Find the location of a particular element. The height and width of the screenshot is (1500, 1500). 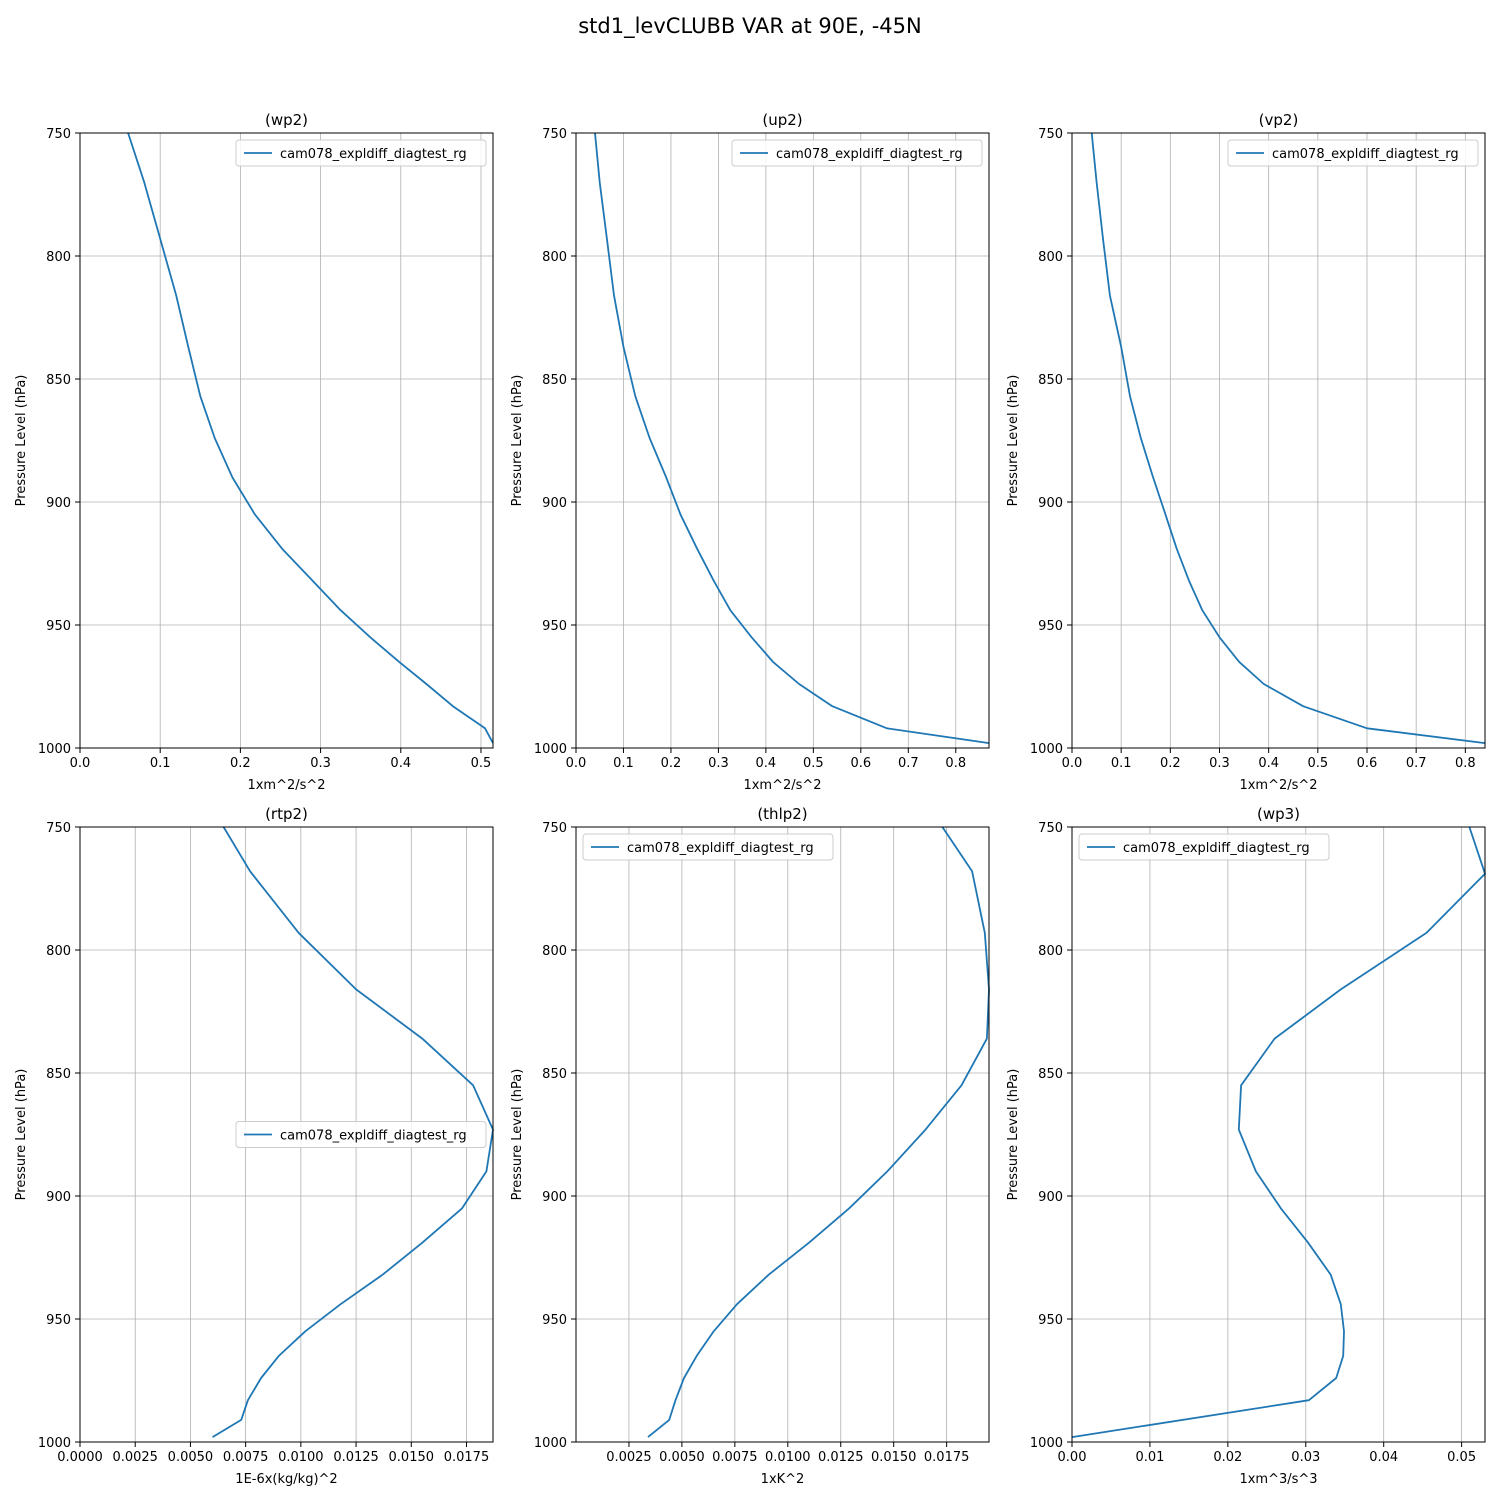

x-axis-label: 1E-6x(kg/kg)^2 is located at coordinates (286, 1479).